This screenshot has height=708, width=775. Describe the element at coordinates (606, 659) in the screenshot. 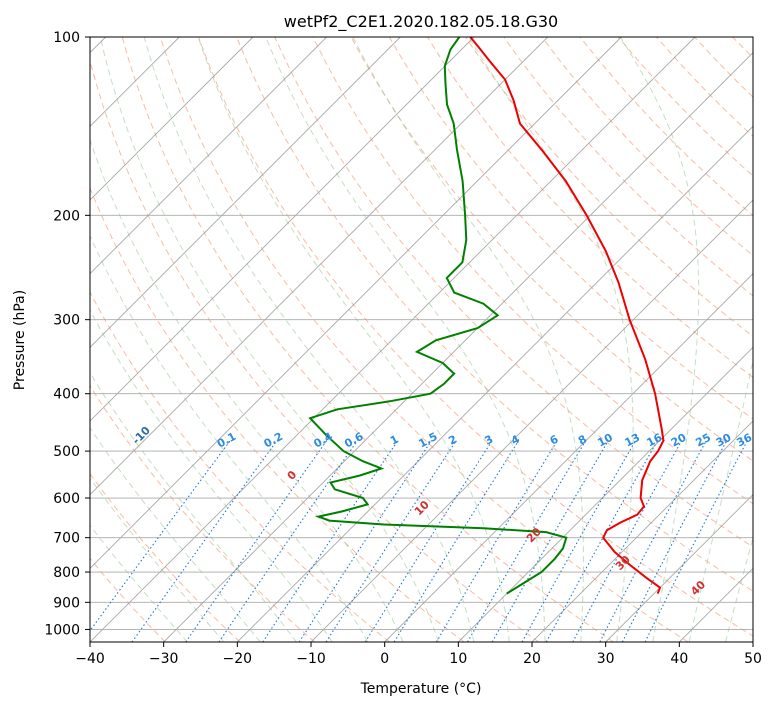

I see `x-tick-label: 30` at that location.